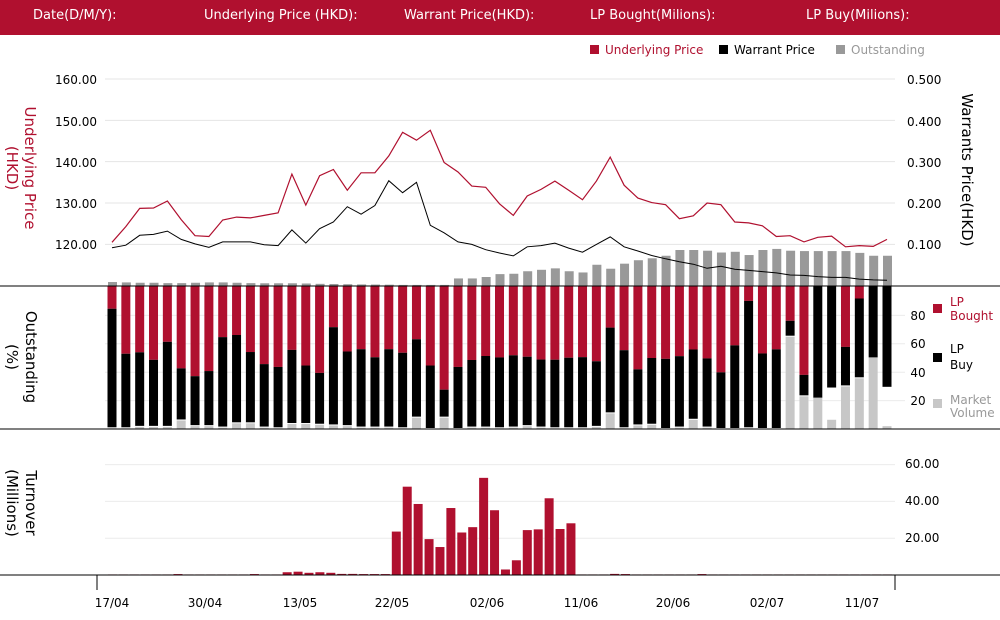 The image size is (1000, 620). What do you see at coordinates (594, 49) in the screenshot?
I see `legend-swatch-underlying` at bounding box center [594, 49].